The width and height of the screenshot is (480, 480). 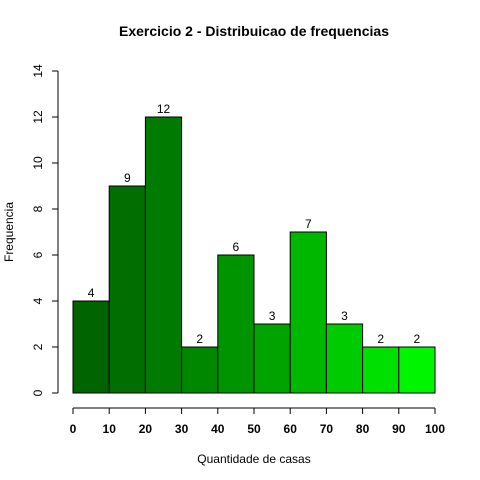 What do you see at coordinates (38, 208) in the screenshot?
I see `y-tick-label: 8` at bounding box center [38, 208].